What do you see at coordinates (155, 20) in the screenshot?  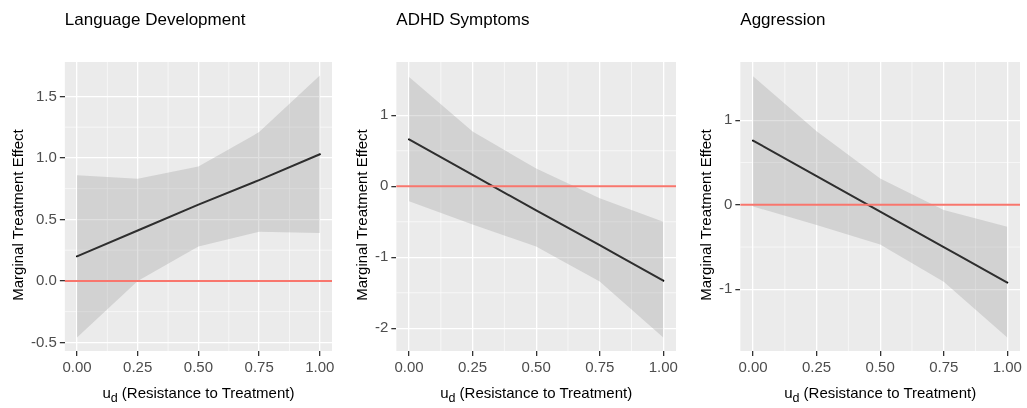 I see `chart-title: Language Development` at bounding box center [155, 20].